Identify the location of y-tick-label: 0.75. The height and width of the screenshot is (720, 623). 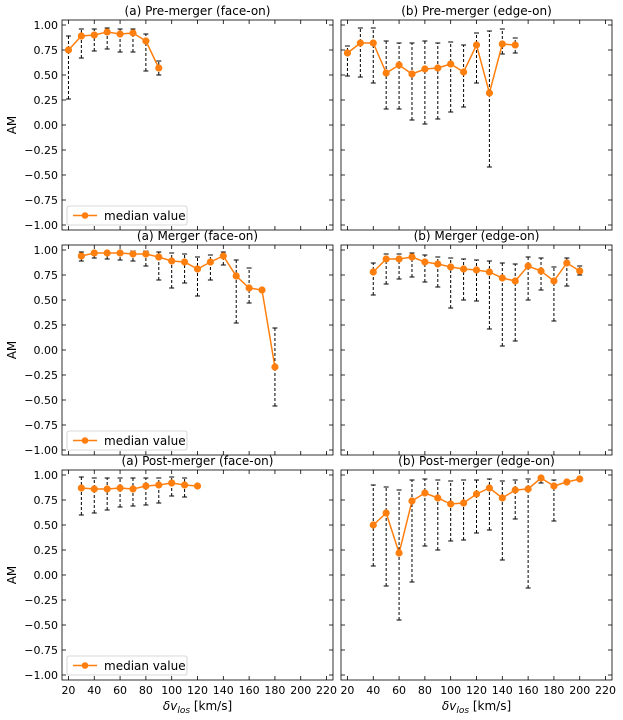
(46, 275).